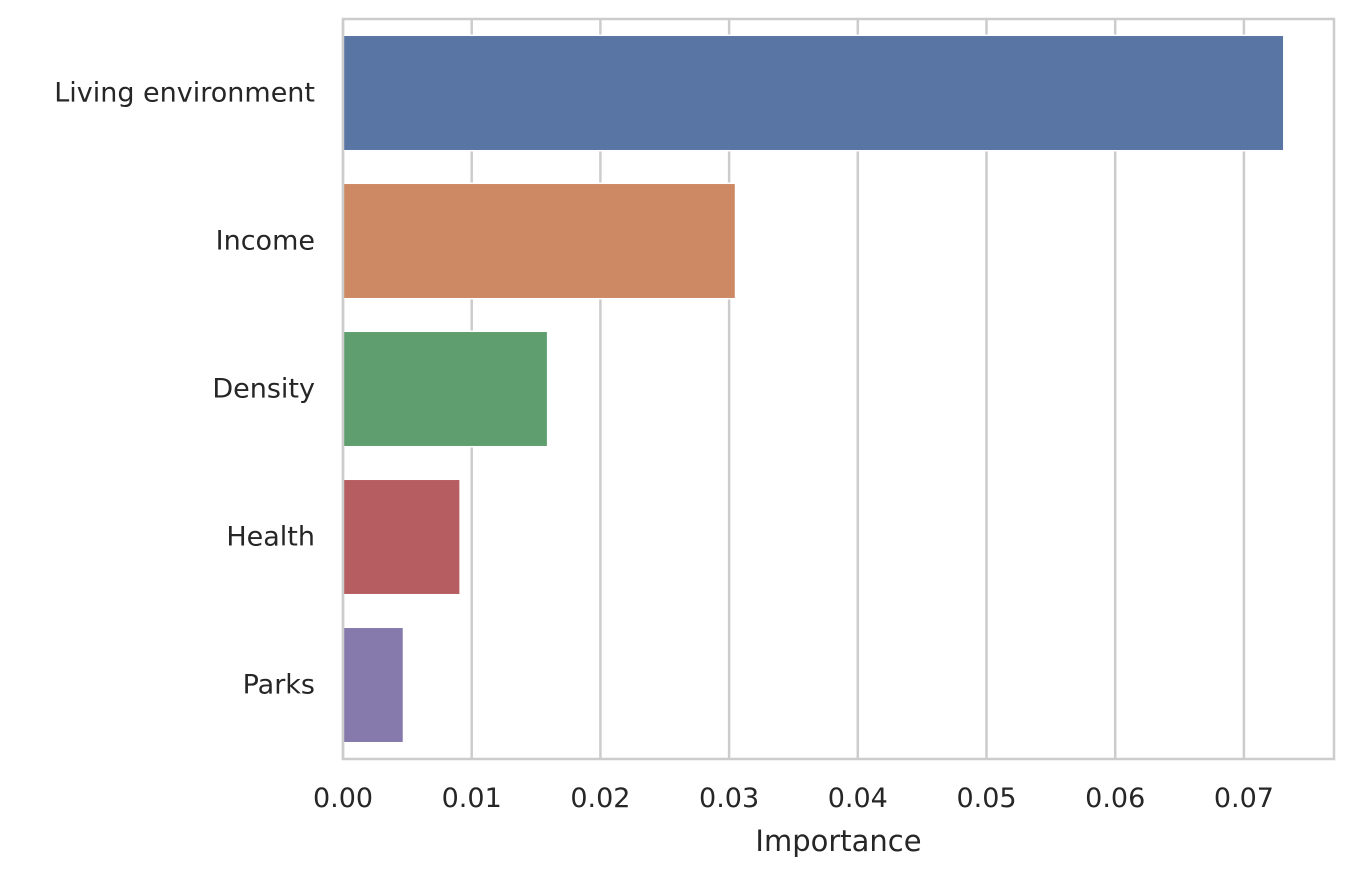  What do you see at coordinates (1115, 798) in the screenshot?
I see `x-tick-label: 0.06` at bounding box center [1115, 798].